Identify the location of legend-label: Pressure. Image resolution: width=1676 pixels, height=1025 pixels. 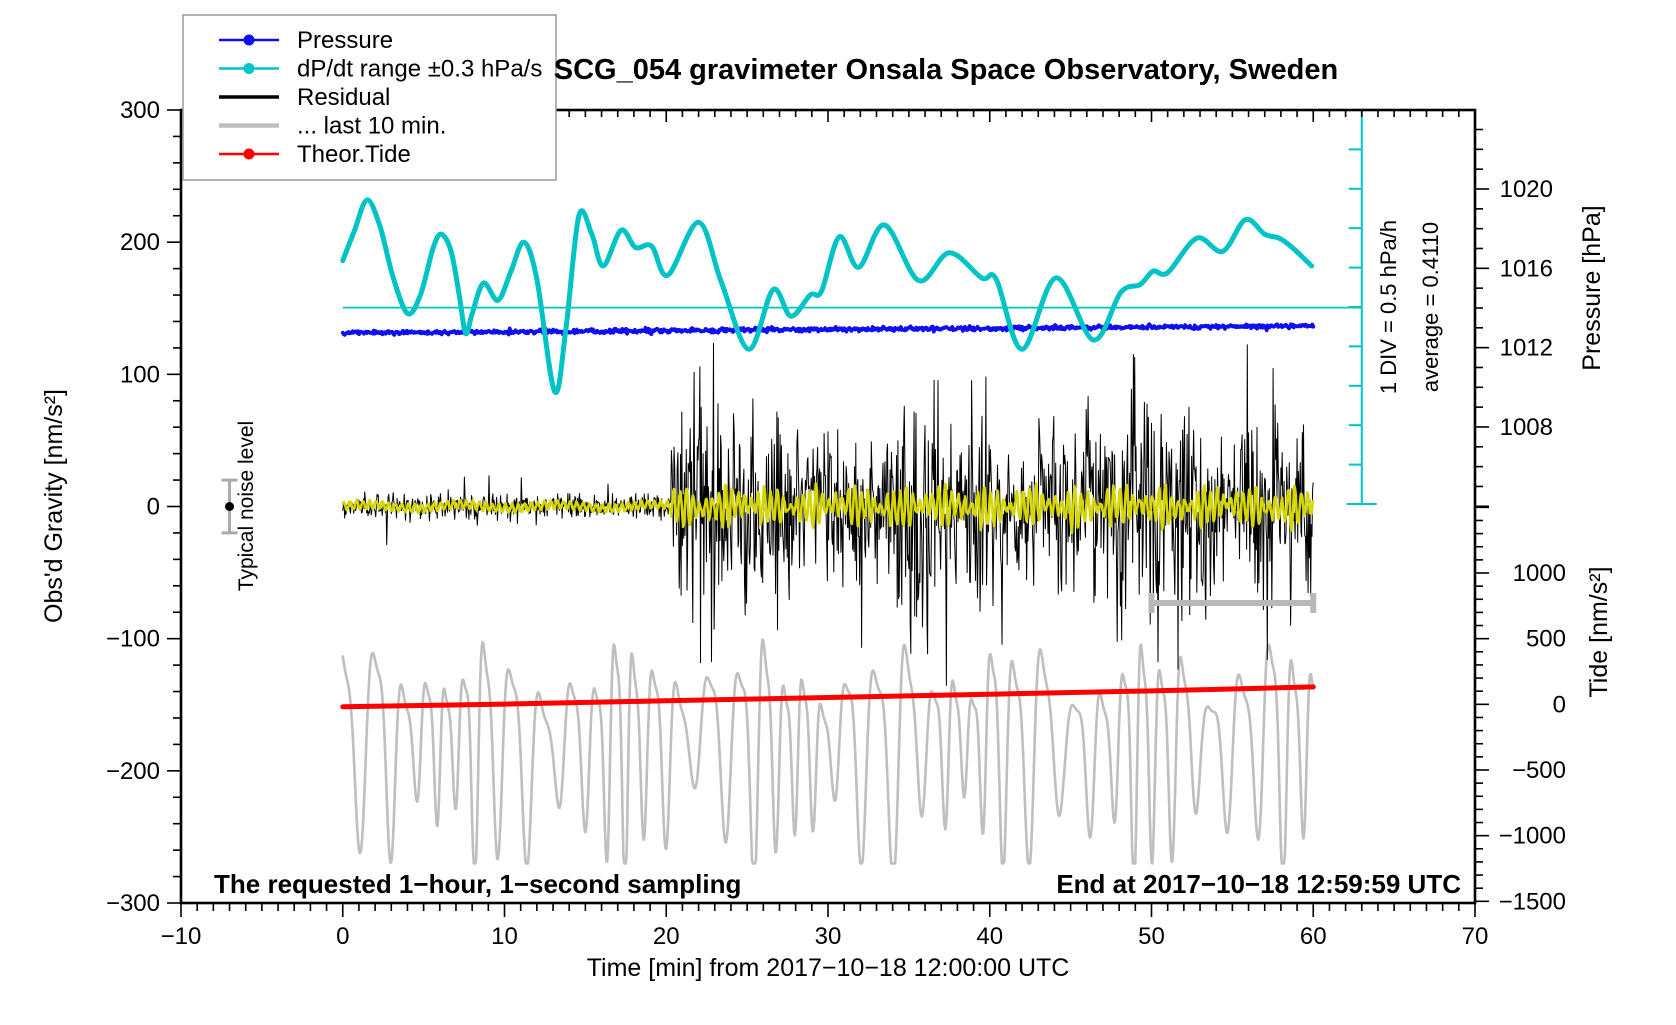
(345, 40).